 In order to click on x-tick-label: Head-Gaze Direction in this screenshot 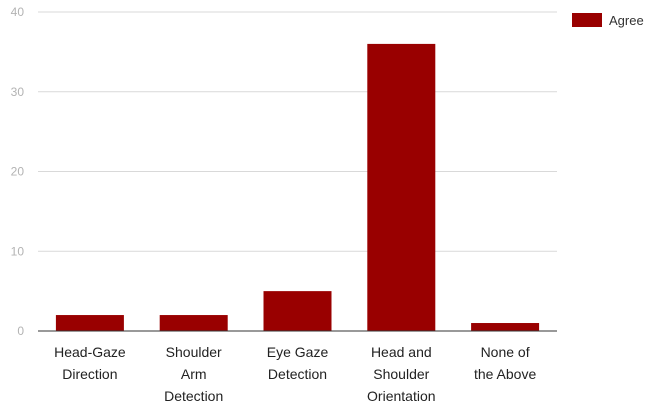, I will do `click(90, 363)`.